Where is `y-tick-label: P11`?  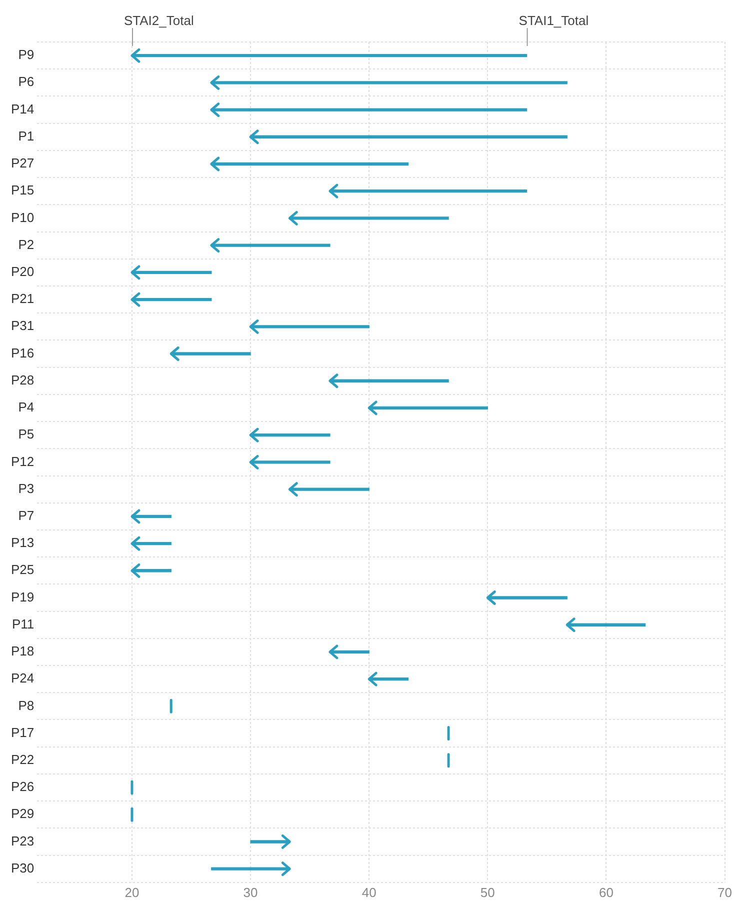 y-tick-label: P11 is located at coordinates (23, 624).